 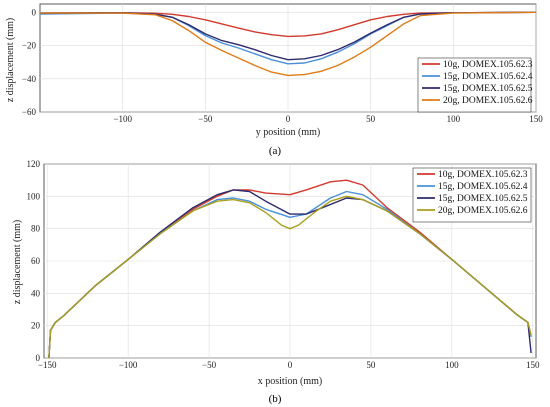 I want to click on y-tick-label: −40, so click(x=29, y=79).